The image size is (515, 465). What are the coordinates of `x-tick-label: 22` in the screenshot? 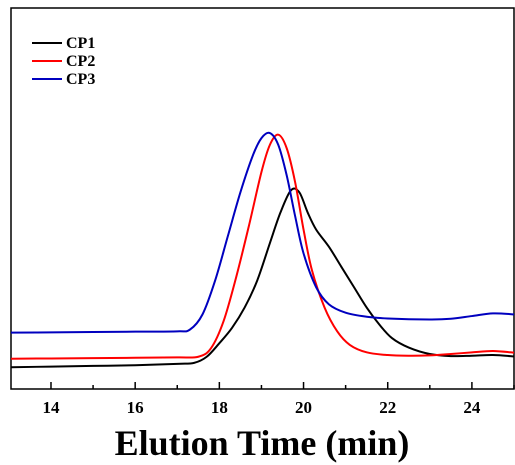 It's located at (387, 407).